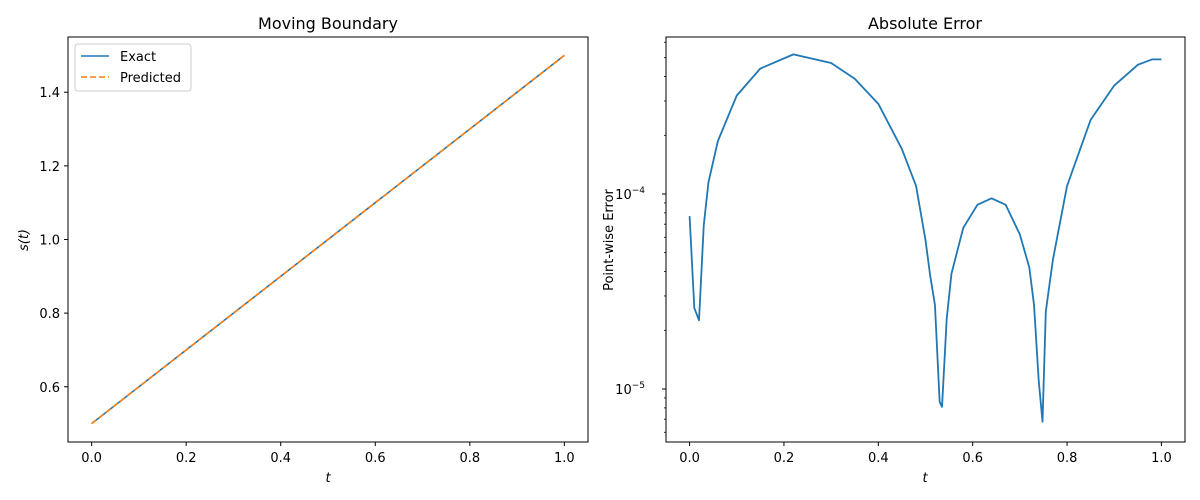  I want to click on ytick-label-1e-5: 10⁻⁵, so click(630, 389).